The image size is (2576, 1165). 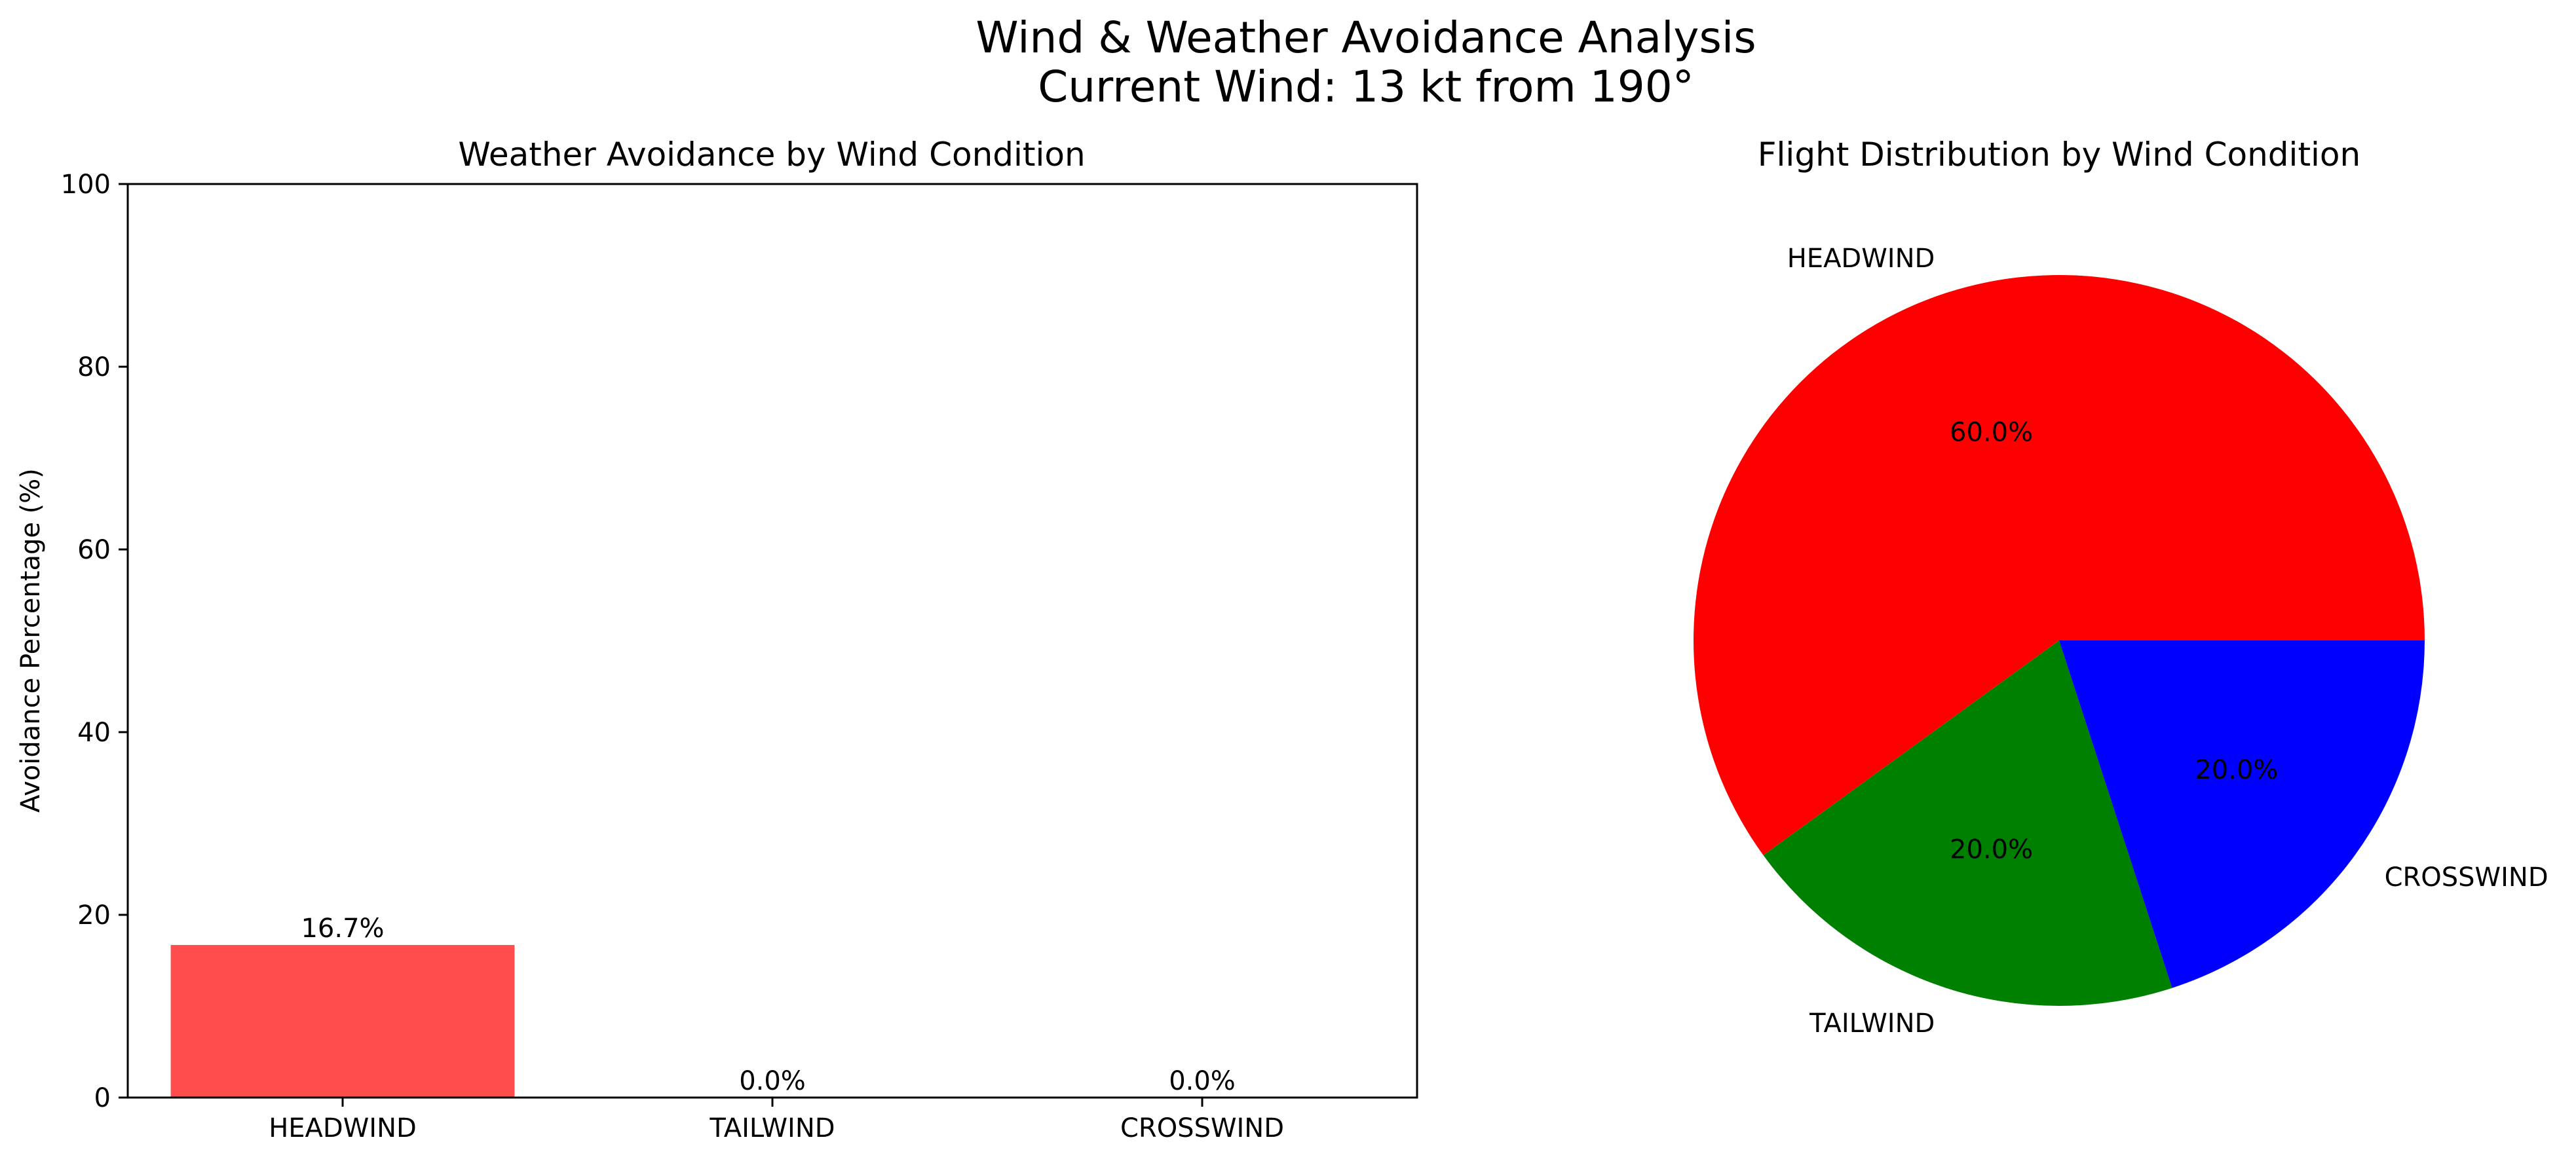 I want to click on bar-ytick-label: 100, so click(x=86, y=185).